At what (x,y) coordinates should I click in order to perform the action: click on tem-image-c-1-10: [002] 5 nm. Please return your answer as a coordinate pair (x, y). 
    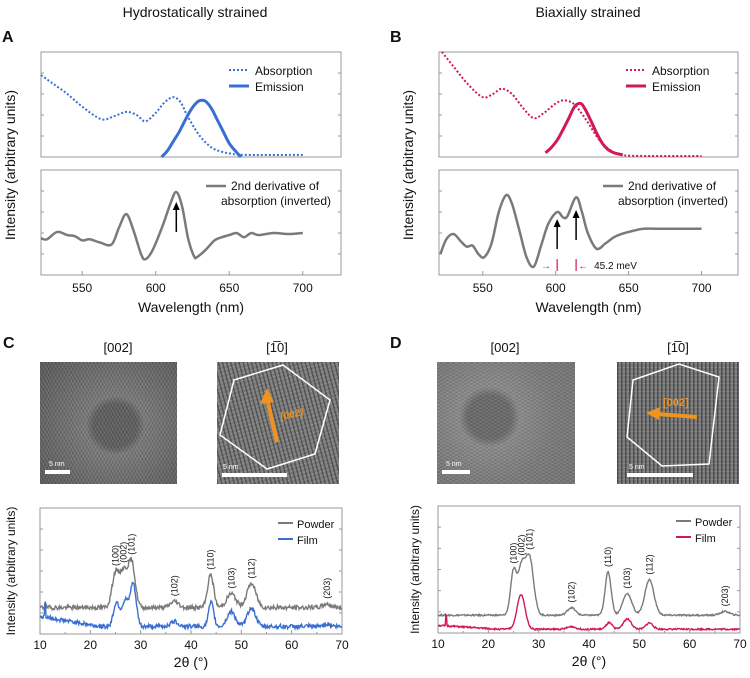
    Looking at the image, I should click on (278, 423).